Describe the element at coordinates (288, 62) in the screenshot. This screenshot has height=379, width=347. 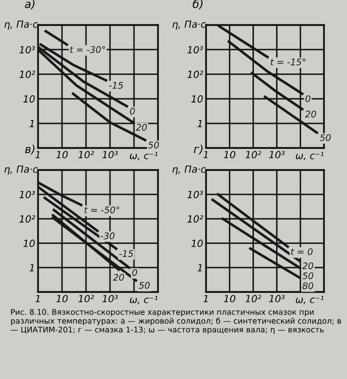
I see `series-label: t = -15°` at that location.